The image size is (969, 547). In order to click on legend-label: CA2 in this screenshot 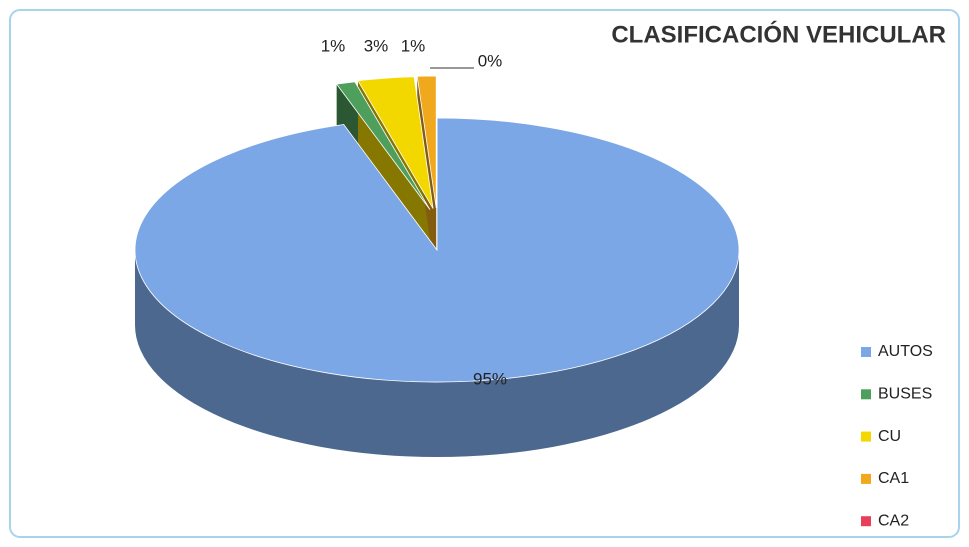, I will do `click(893, 520)`.